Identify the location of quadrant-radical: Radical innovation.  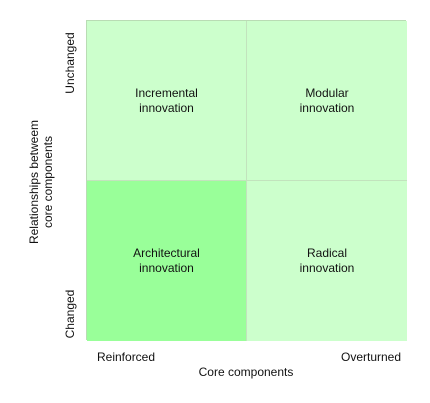
(327, 261).